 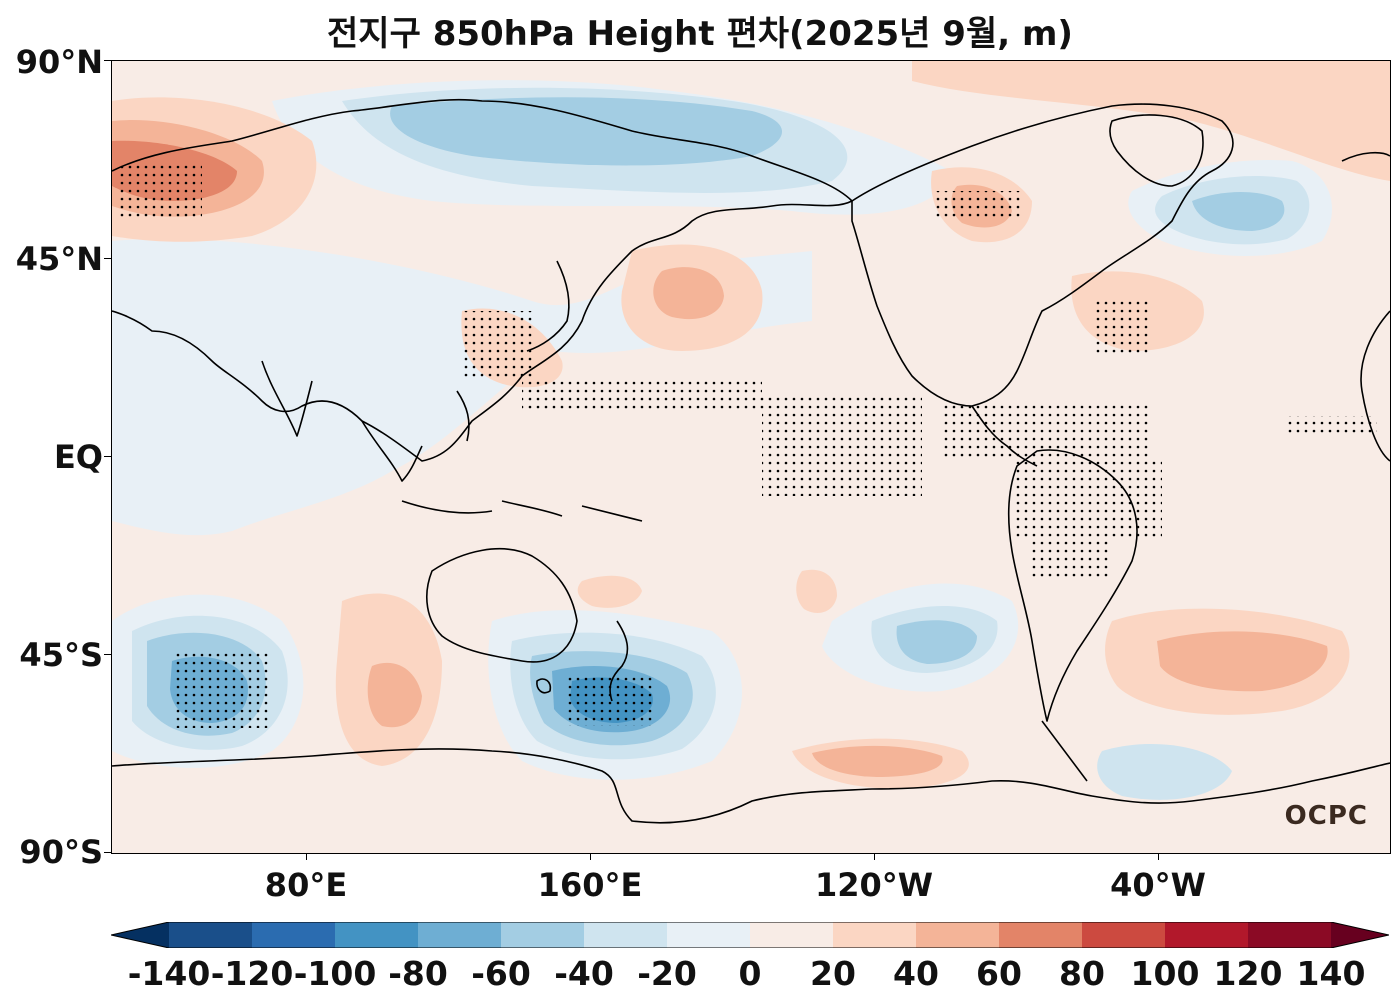 I want to click on pos-anomaly-s-pacific-small2, so click(x=609, y=591).